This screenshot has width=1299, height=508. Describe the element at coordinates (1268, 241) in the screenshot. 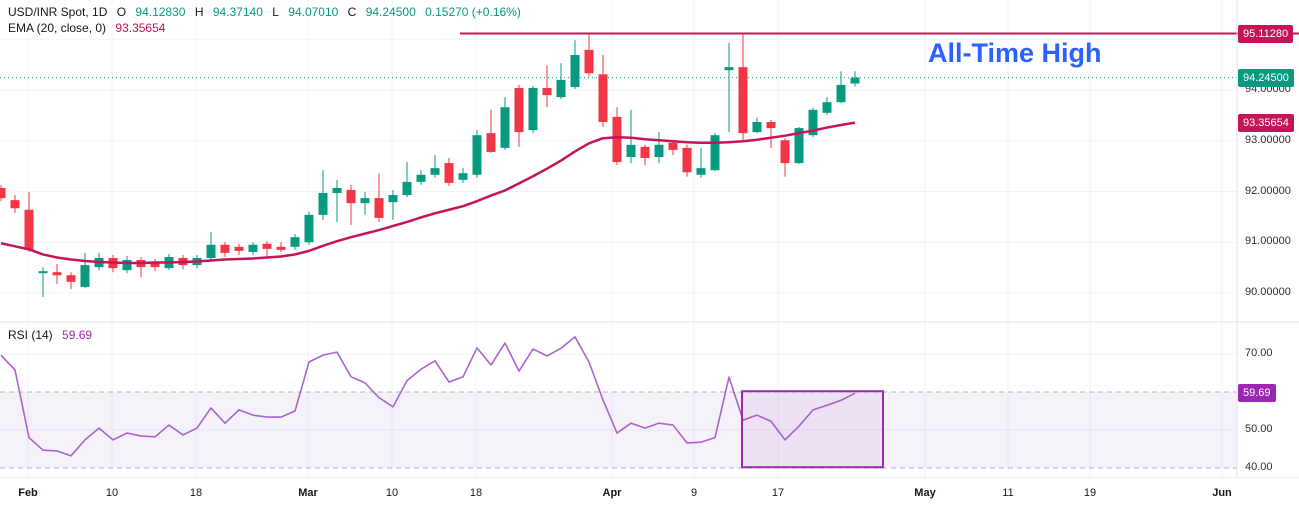

I see `price-axis-label: 91.00000` at that location.